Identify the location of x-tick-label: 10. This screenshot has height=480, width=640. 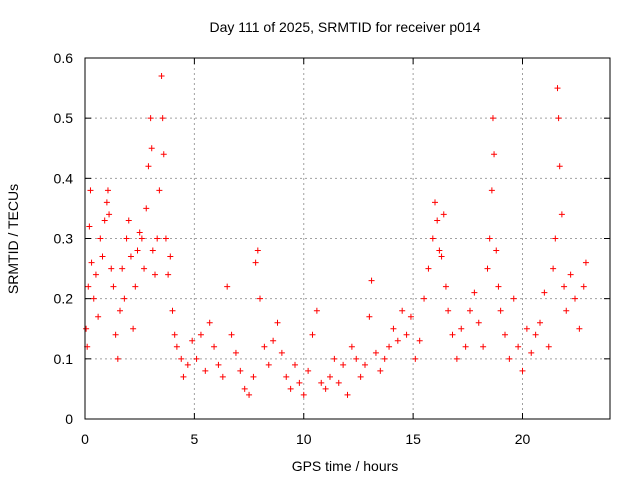
(304, 439).